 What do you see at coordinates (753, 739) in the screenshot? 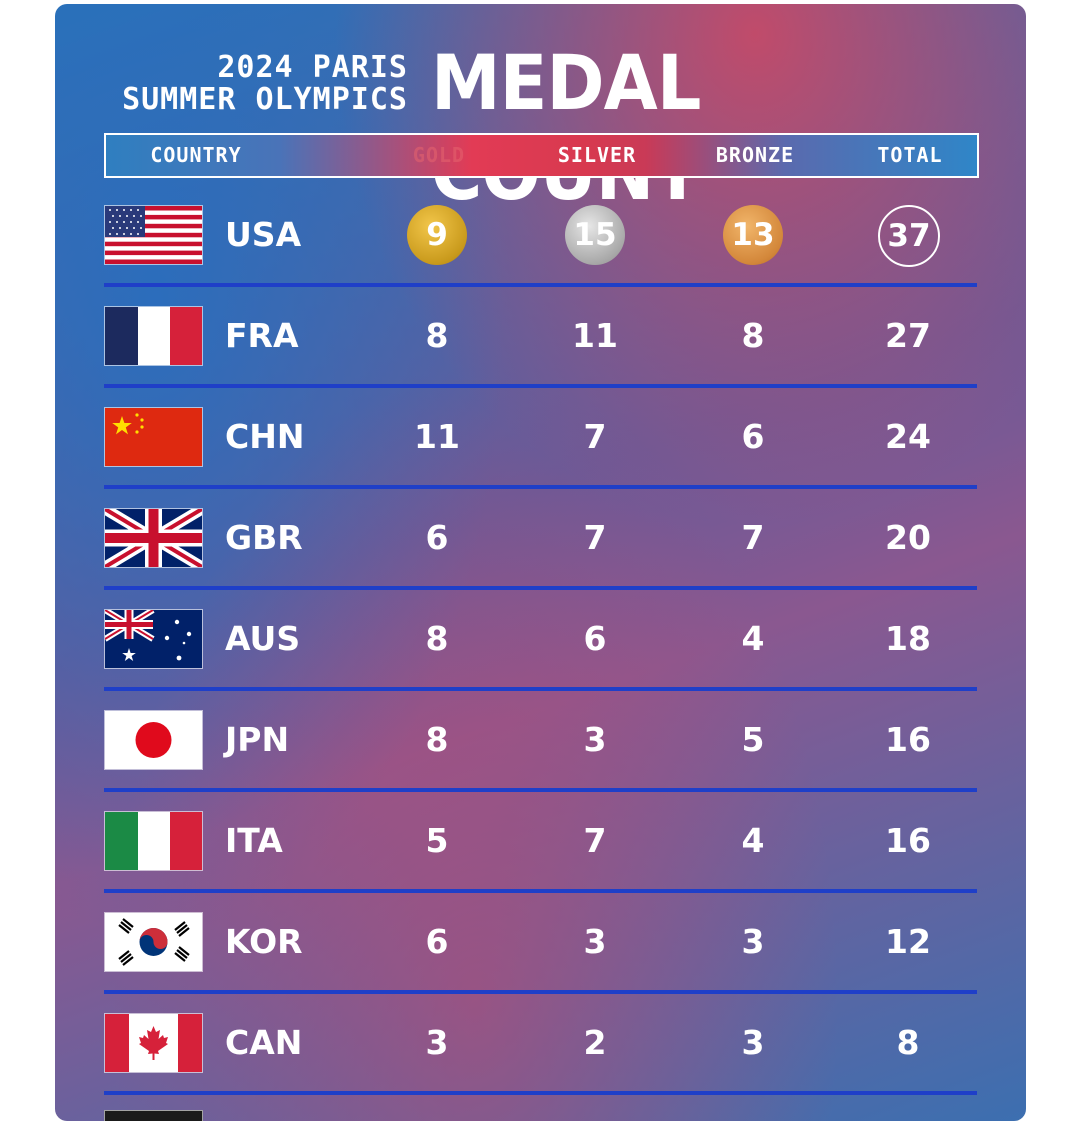
I see `bronze-count: 5` at bounding box center [753, 739].